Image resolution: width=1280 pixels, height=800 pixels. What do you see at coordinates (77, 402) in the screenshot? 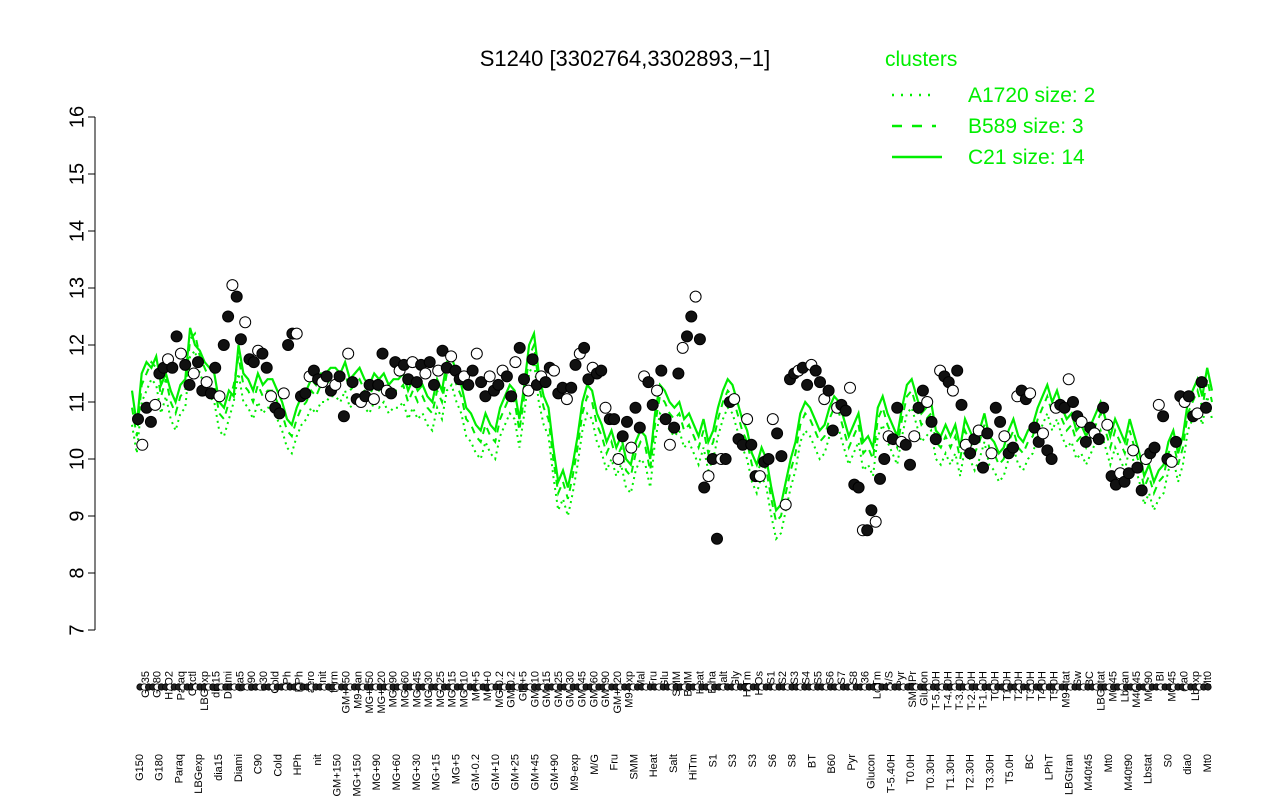
I see `y-tick-label: 11` at bounding box center [77, 402].